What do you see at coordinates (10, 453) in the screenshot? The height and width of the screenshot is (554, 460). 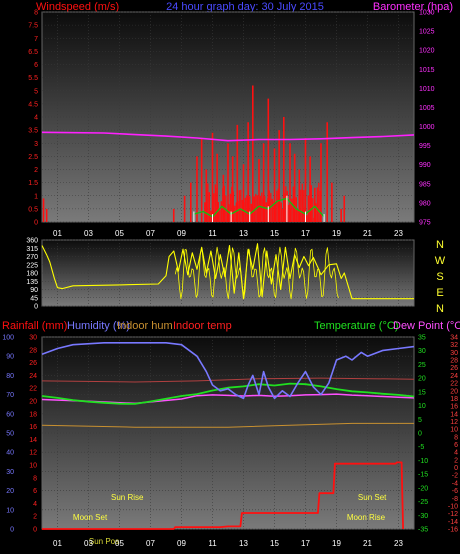 I see `humidity-y-tick: 40` at bounding box center [10, 453].